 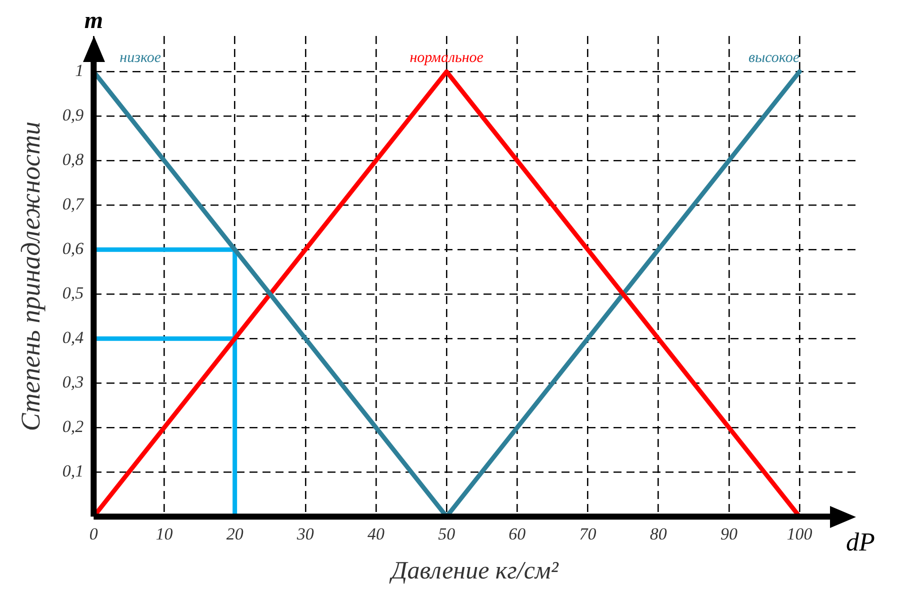 What do you see at coordinates (588, 534) in the screenshot?
I see `x-tick-label: 70` at bounding box center [588, 534].